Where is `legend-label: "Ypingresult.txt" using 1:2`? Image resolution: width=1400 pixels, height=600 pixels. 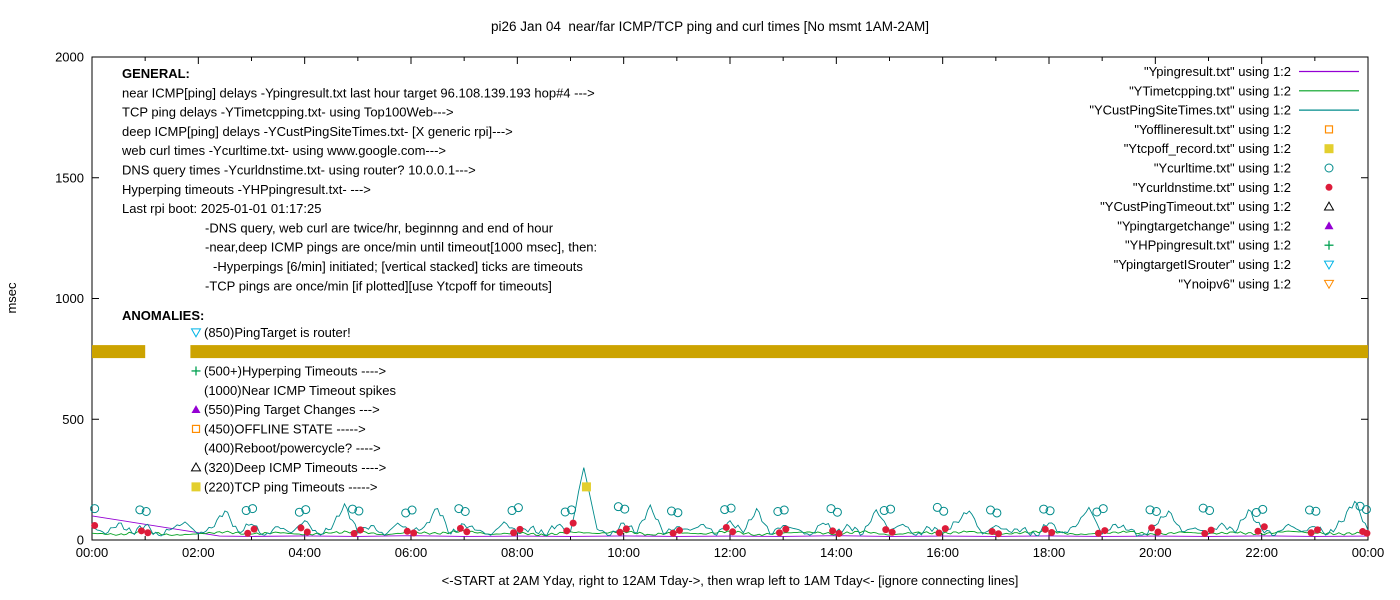 legend-label: "Ypingresult.txt" using 1:2 is located at coordinates (1217, 71).